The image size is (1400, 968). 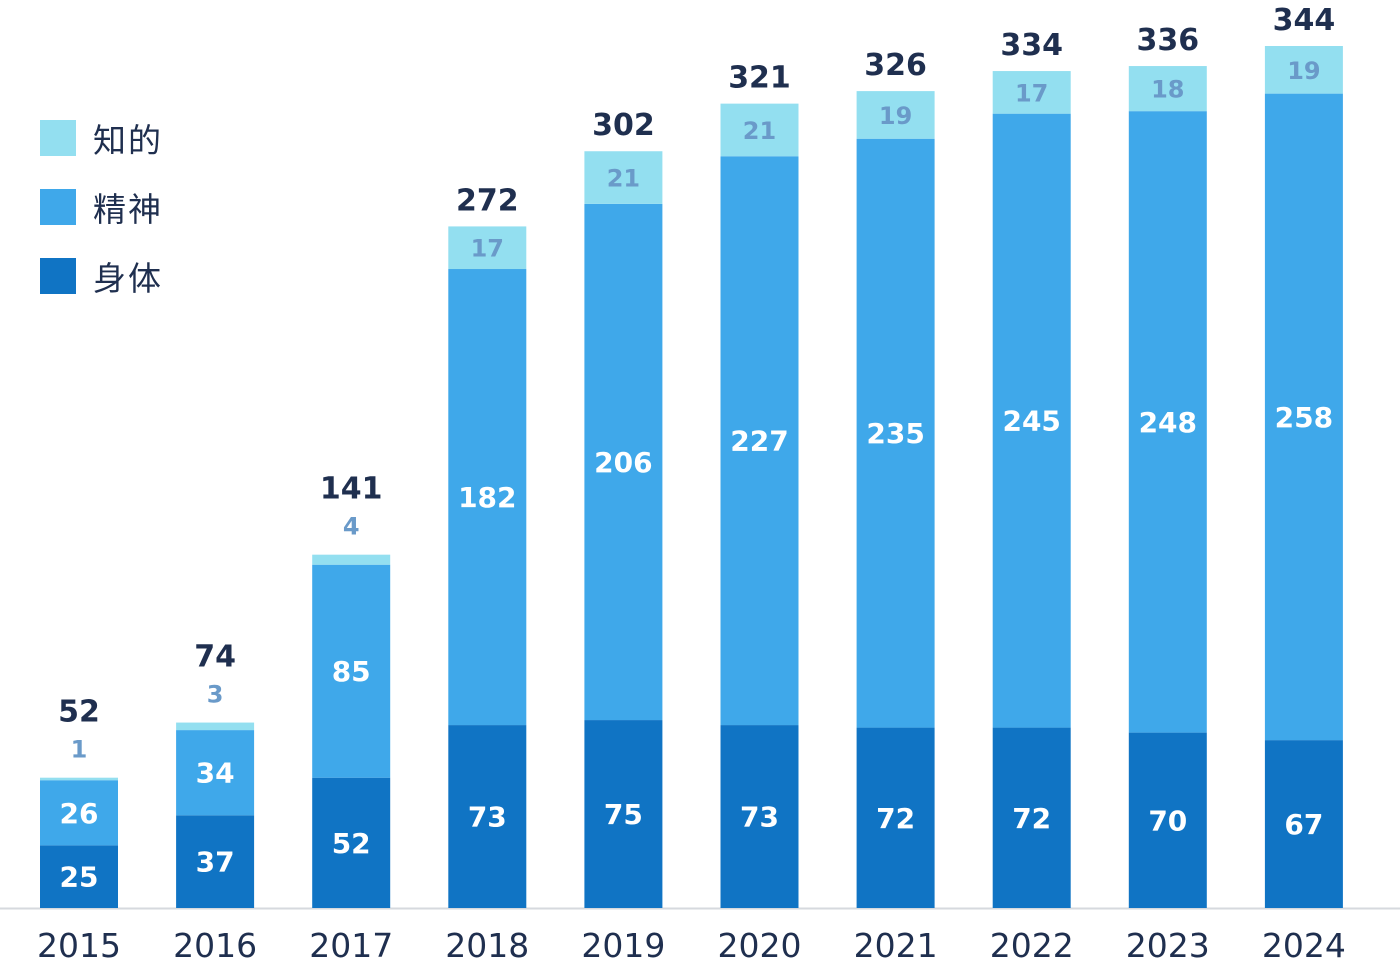 I want to click on bar-segment-mental-2019, so click(x=623, y=462).